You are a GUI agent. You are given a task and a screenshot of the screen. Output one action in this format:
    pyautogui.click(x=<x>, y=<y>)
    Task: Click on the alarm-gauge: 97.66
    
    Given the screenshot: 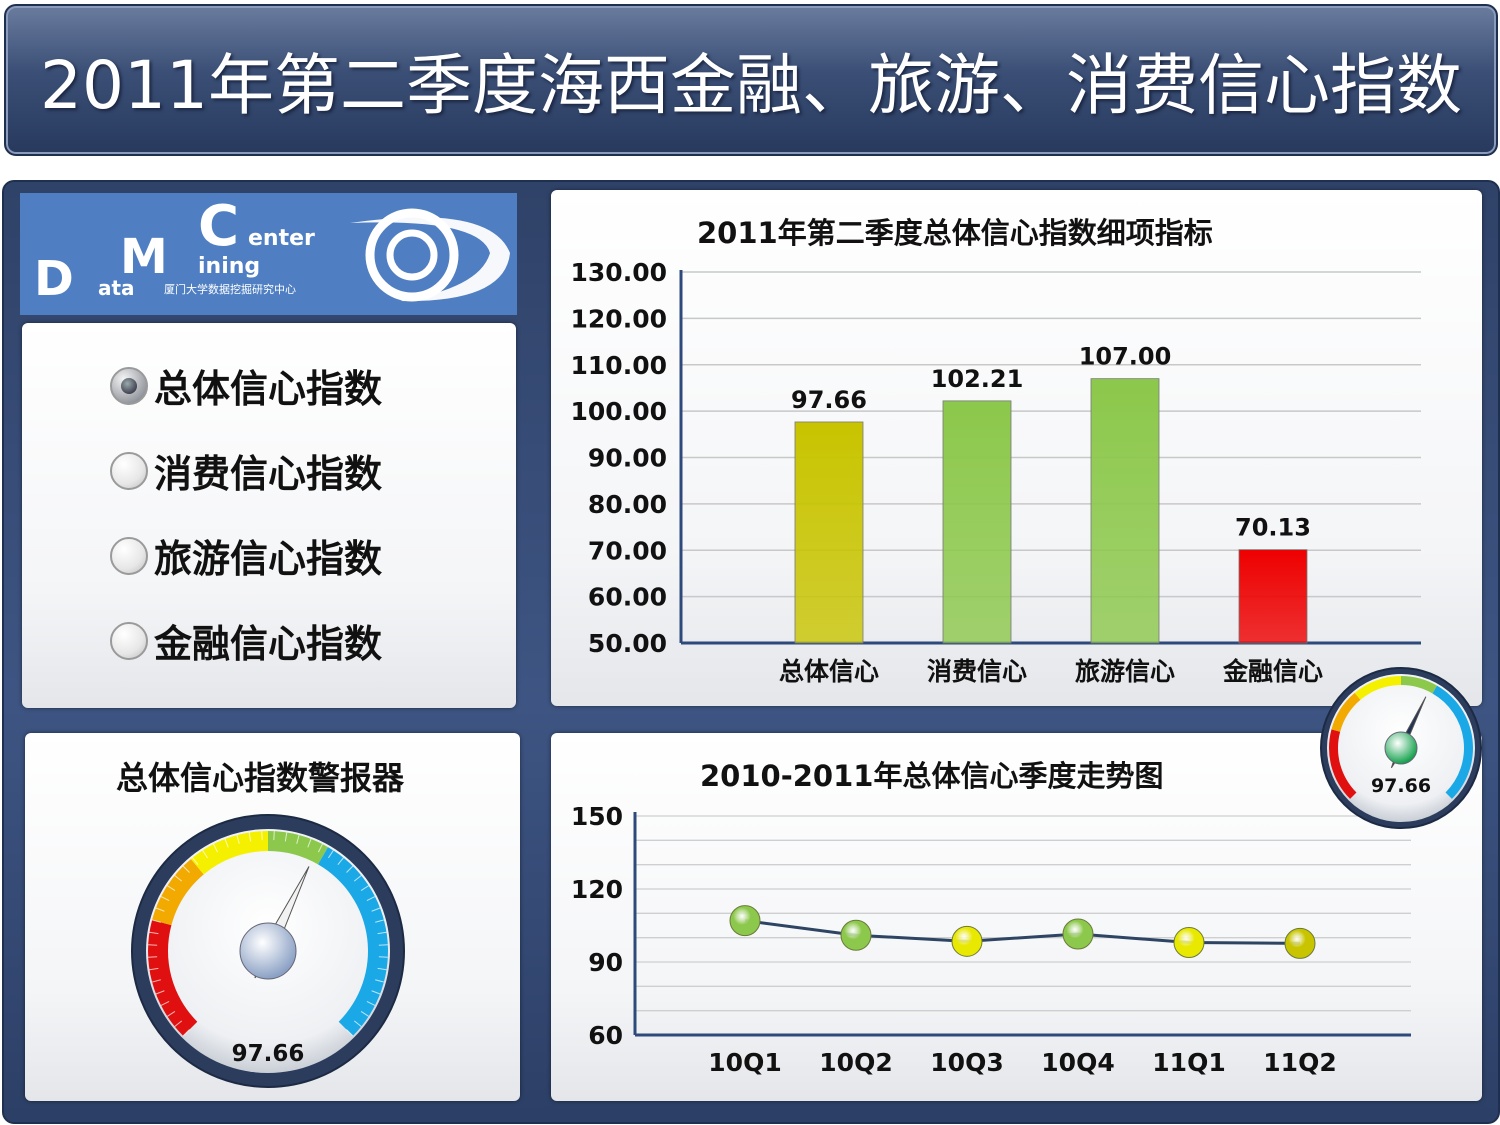 What is the action you would take?
    pyautogui.click(x=268, y=951)
    